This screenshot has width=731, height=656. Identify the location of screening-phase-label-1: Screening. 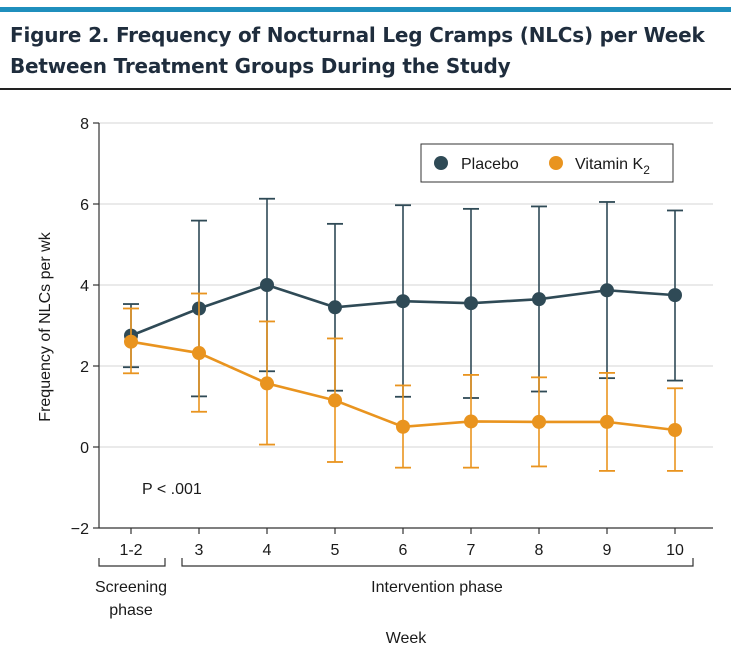
(131, 587).